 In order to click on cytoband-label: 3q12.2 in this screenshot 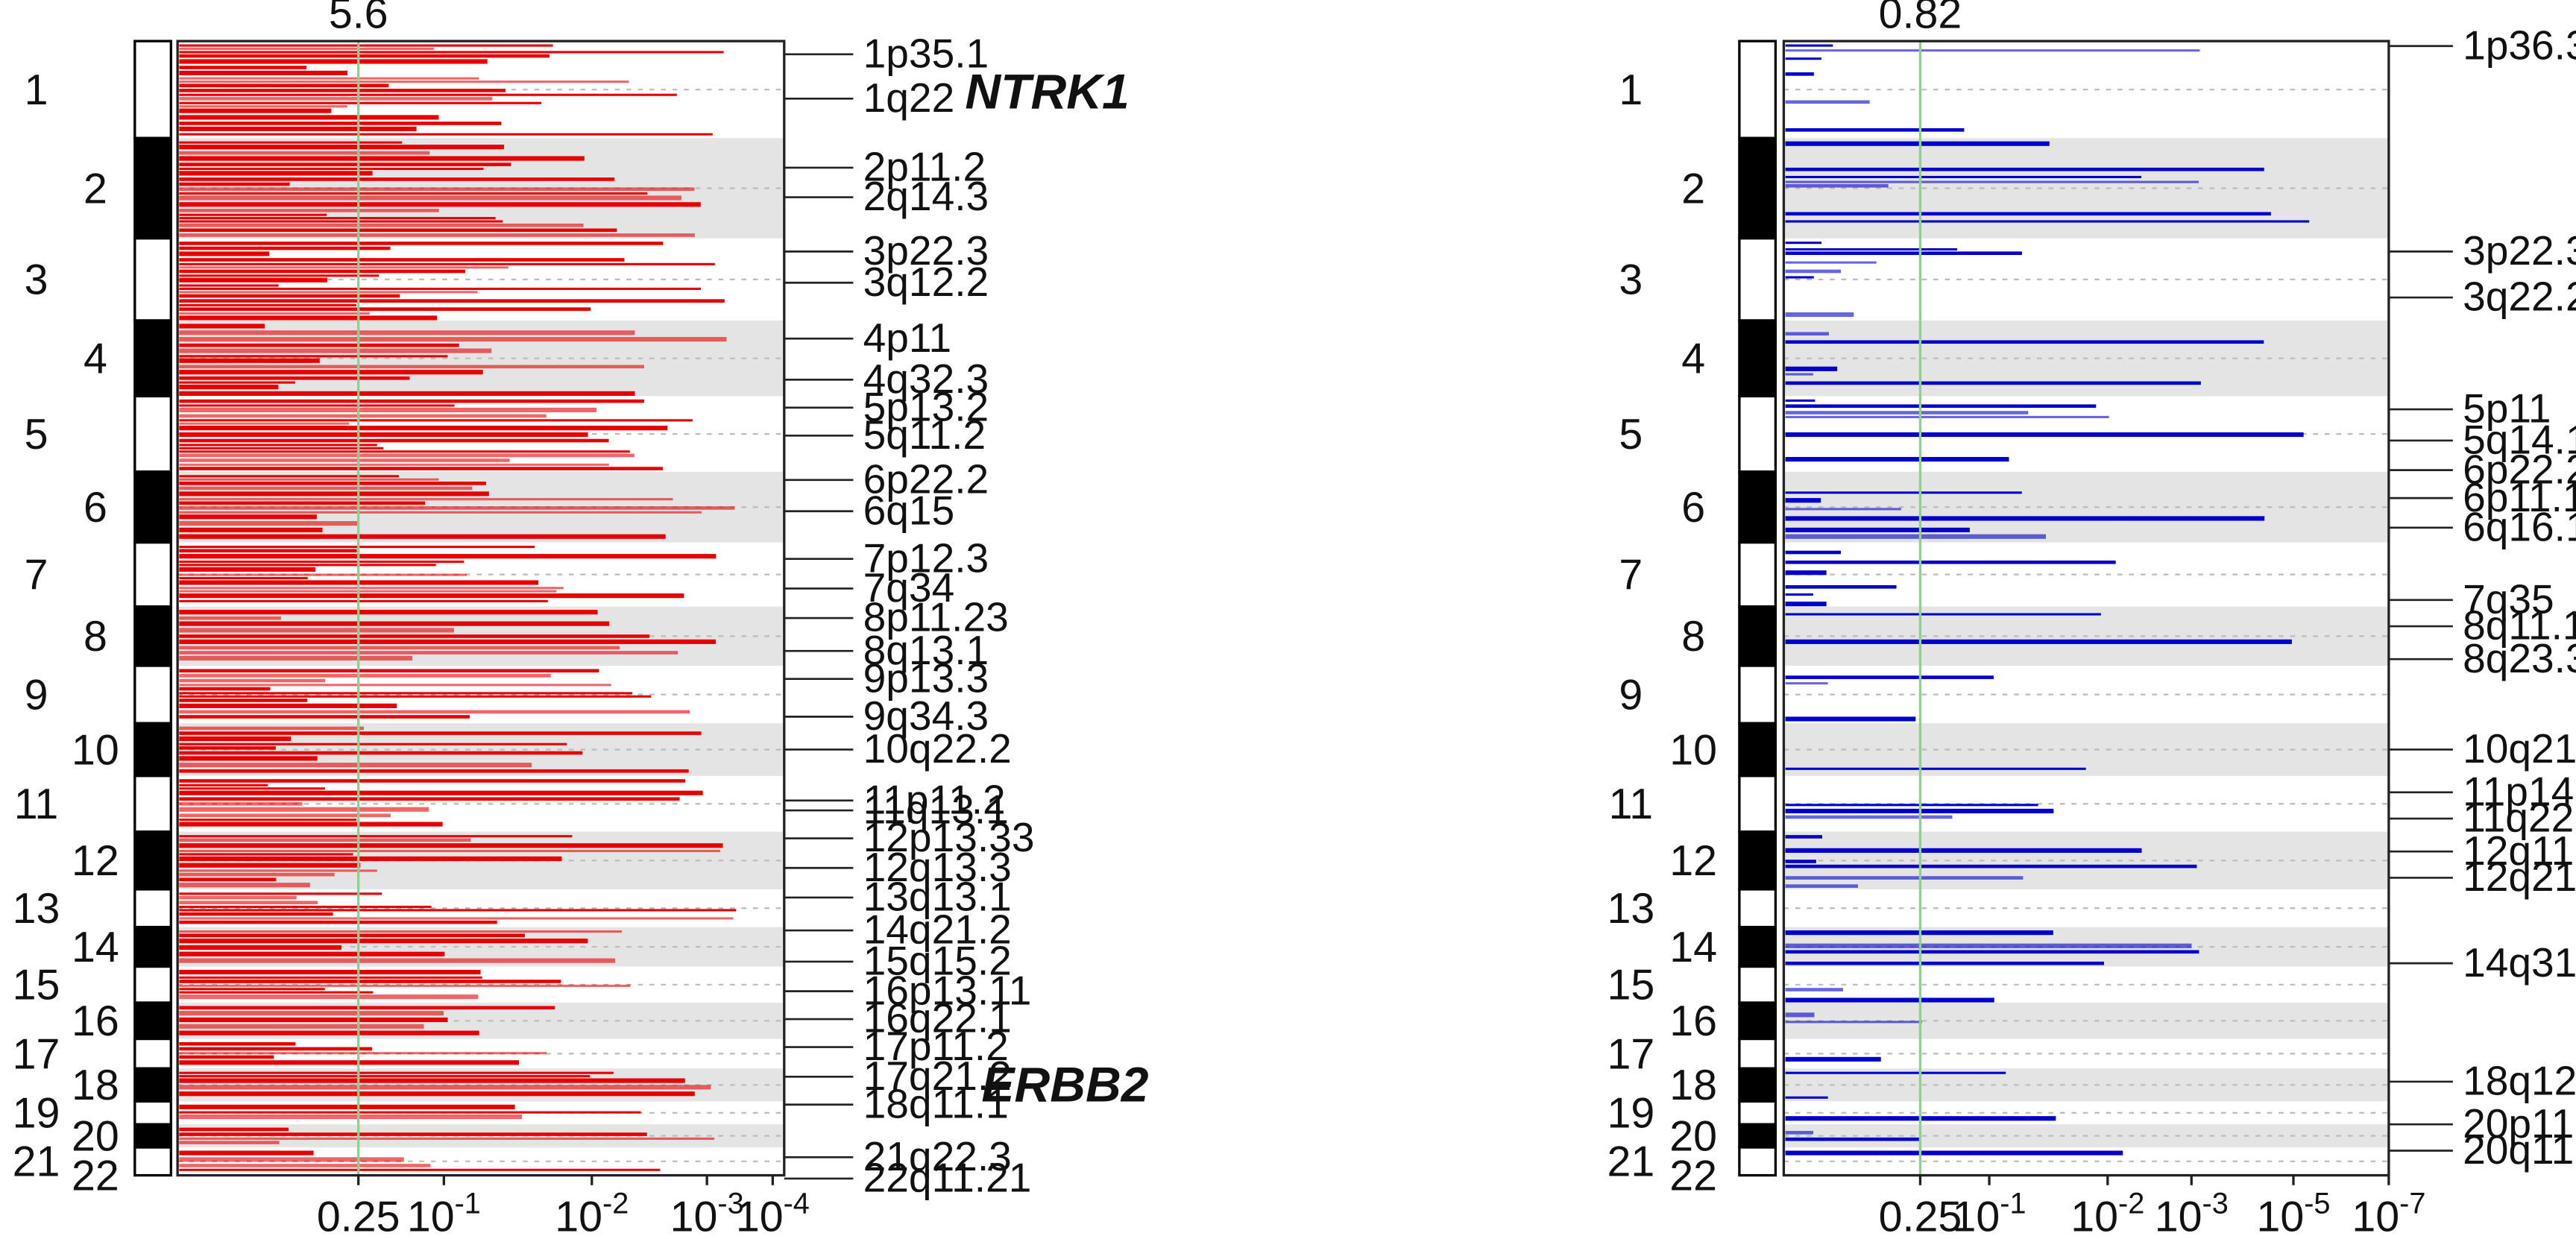, I will do `click(926, 282)`.